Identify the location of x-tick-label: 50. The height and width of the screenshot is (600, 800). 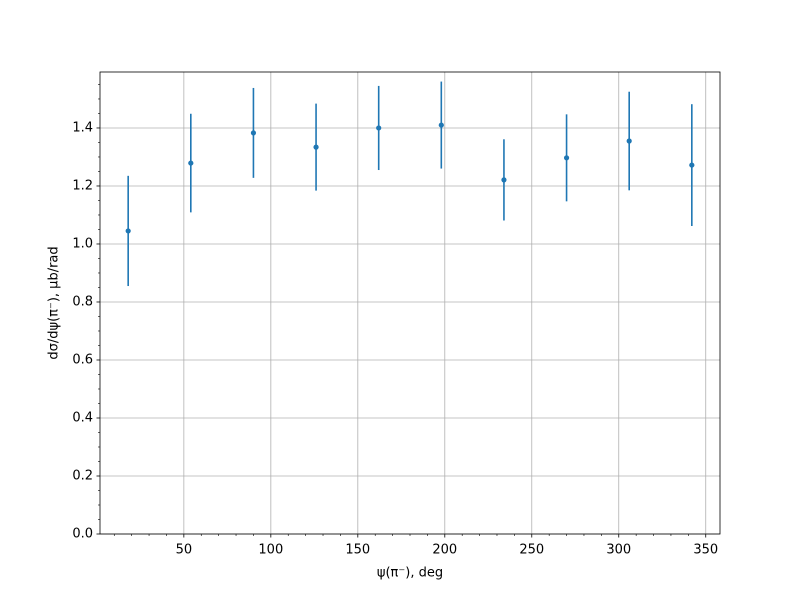
(184, 550).